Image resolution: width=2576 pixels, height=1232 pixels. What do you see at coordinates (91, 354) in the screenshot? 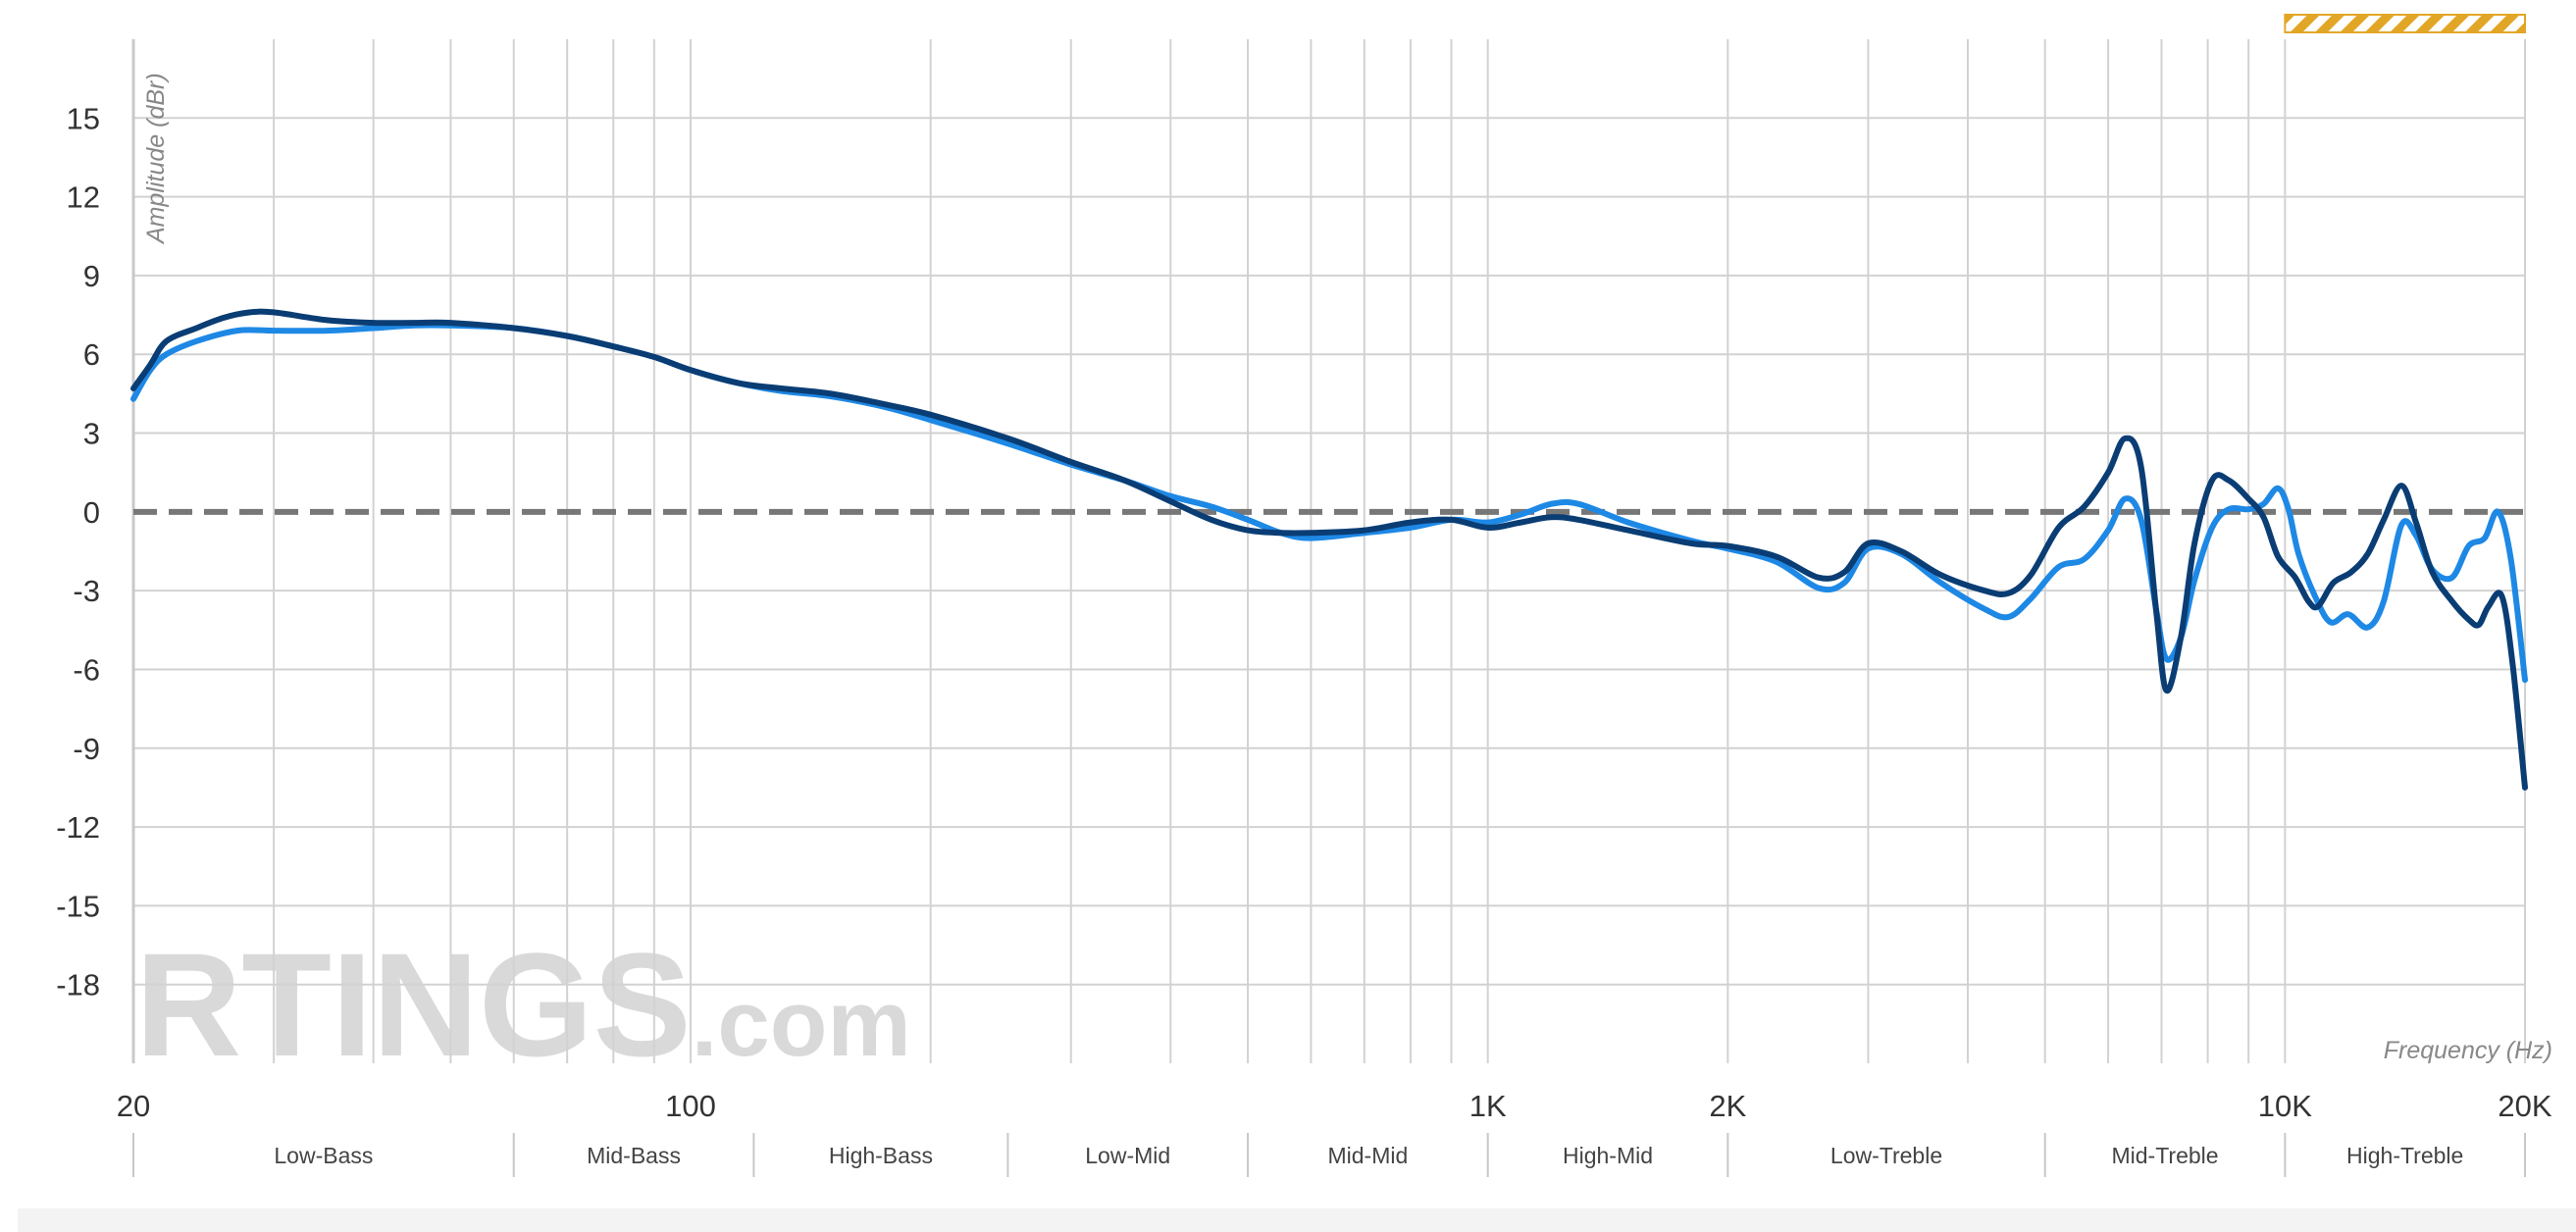
I see `y-tick-label: 6` at bounding box center [91, 354].